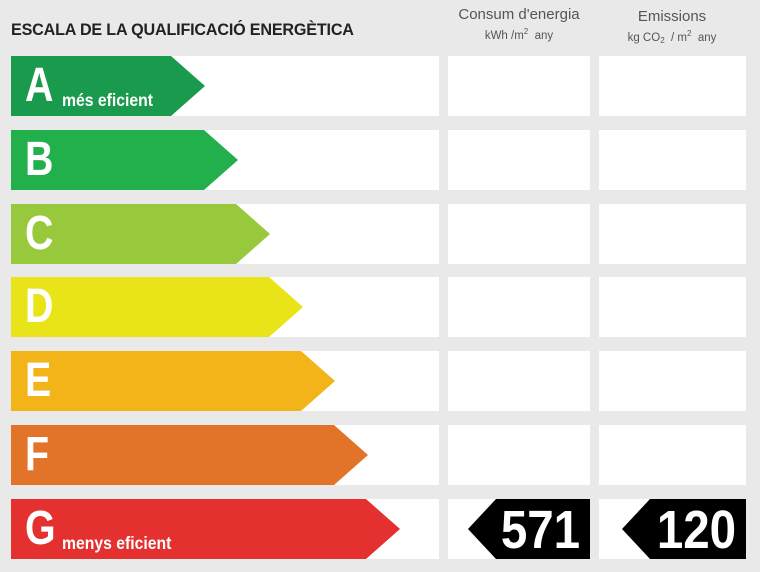  Describe the element at coordinates (519, 234) in the screenshot. I see `consum-cell-c` at that location.